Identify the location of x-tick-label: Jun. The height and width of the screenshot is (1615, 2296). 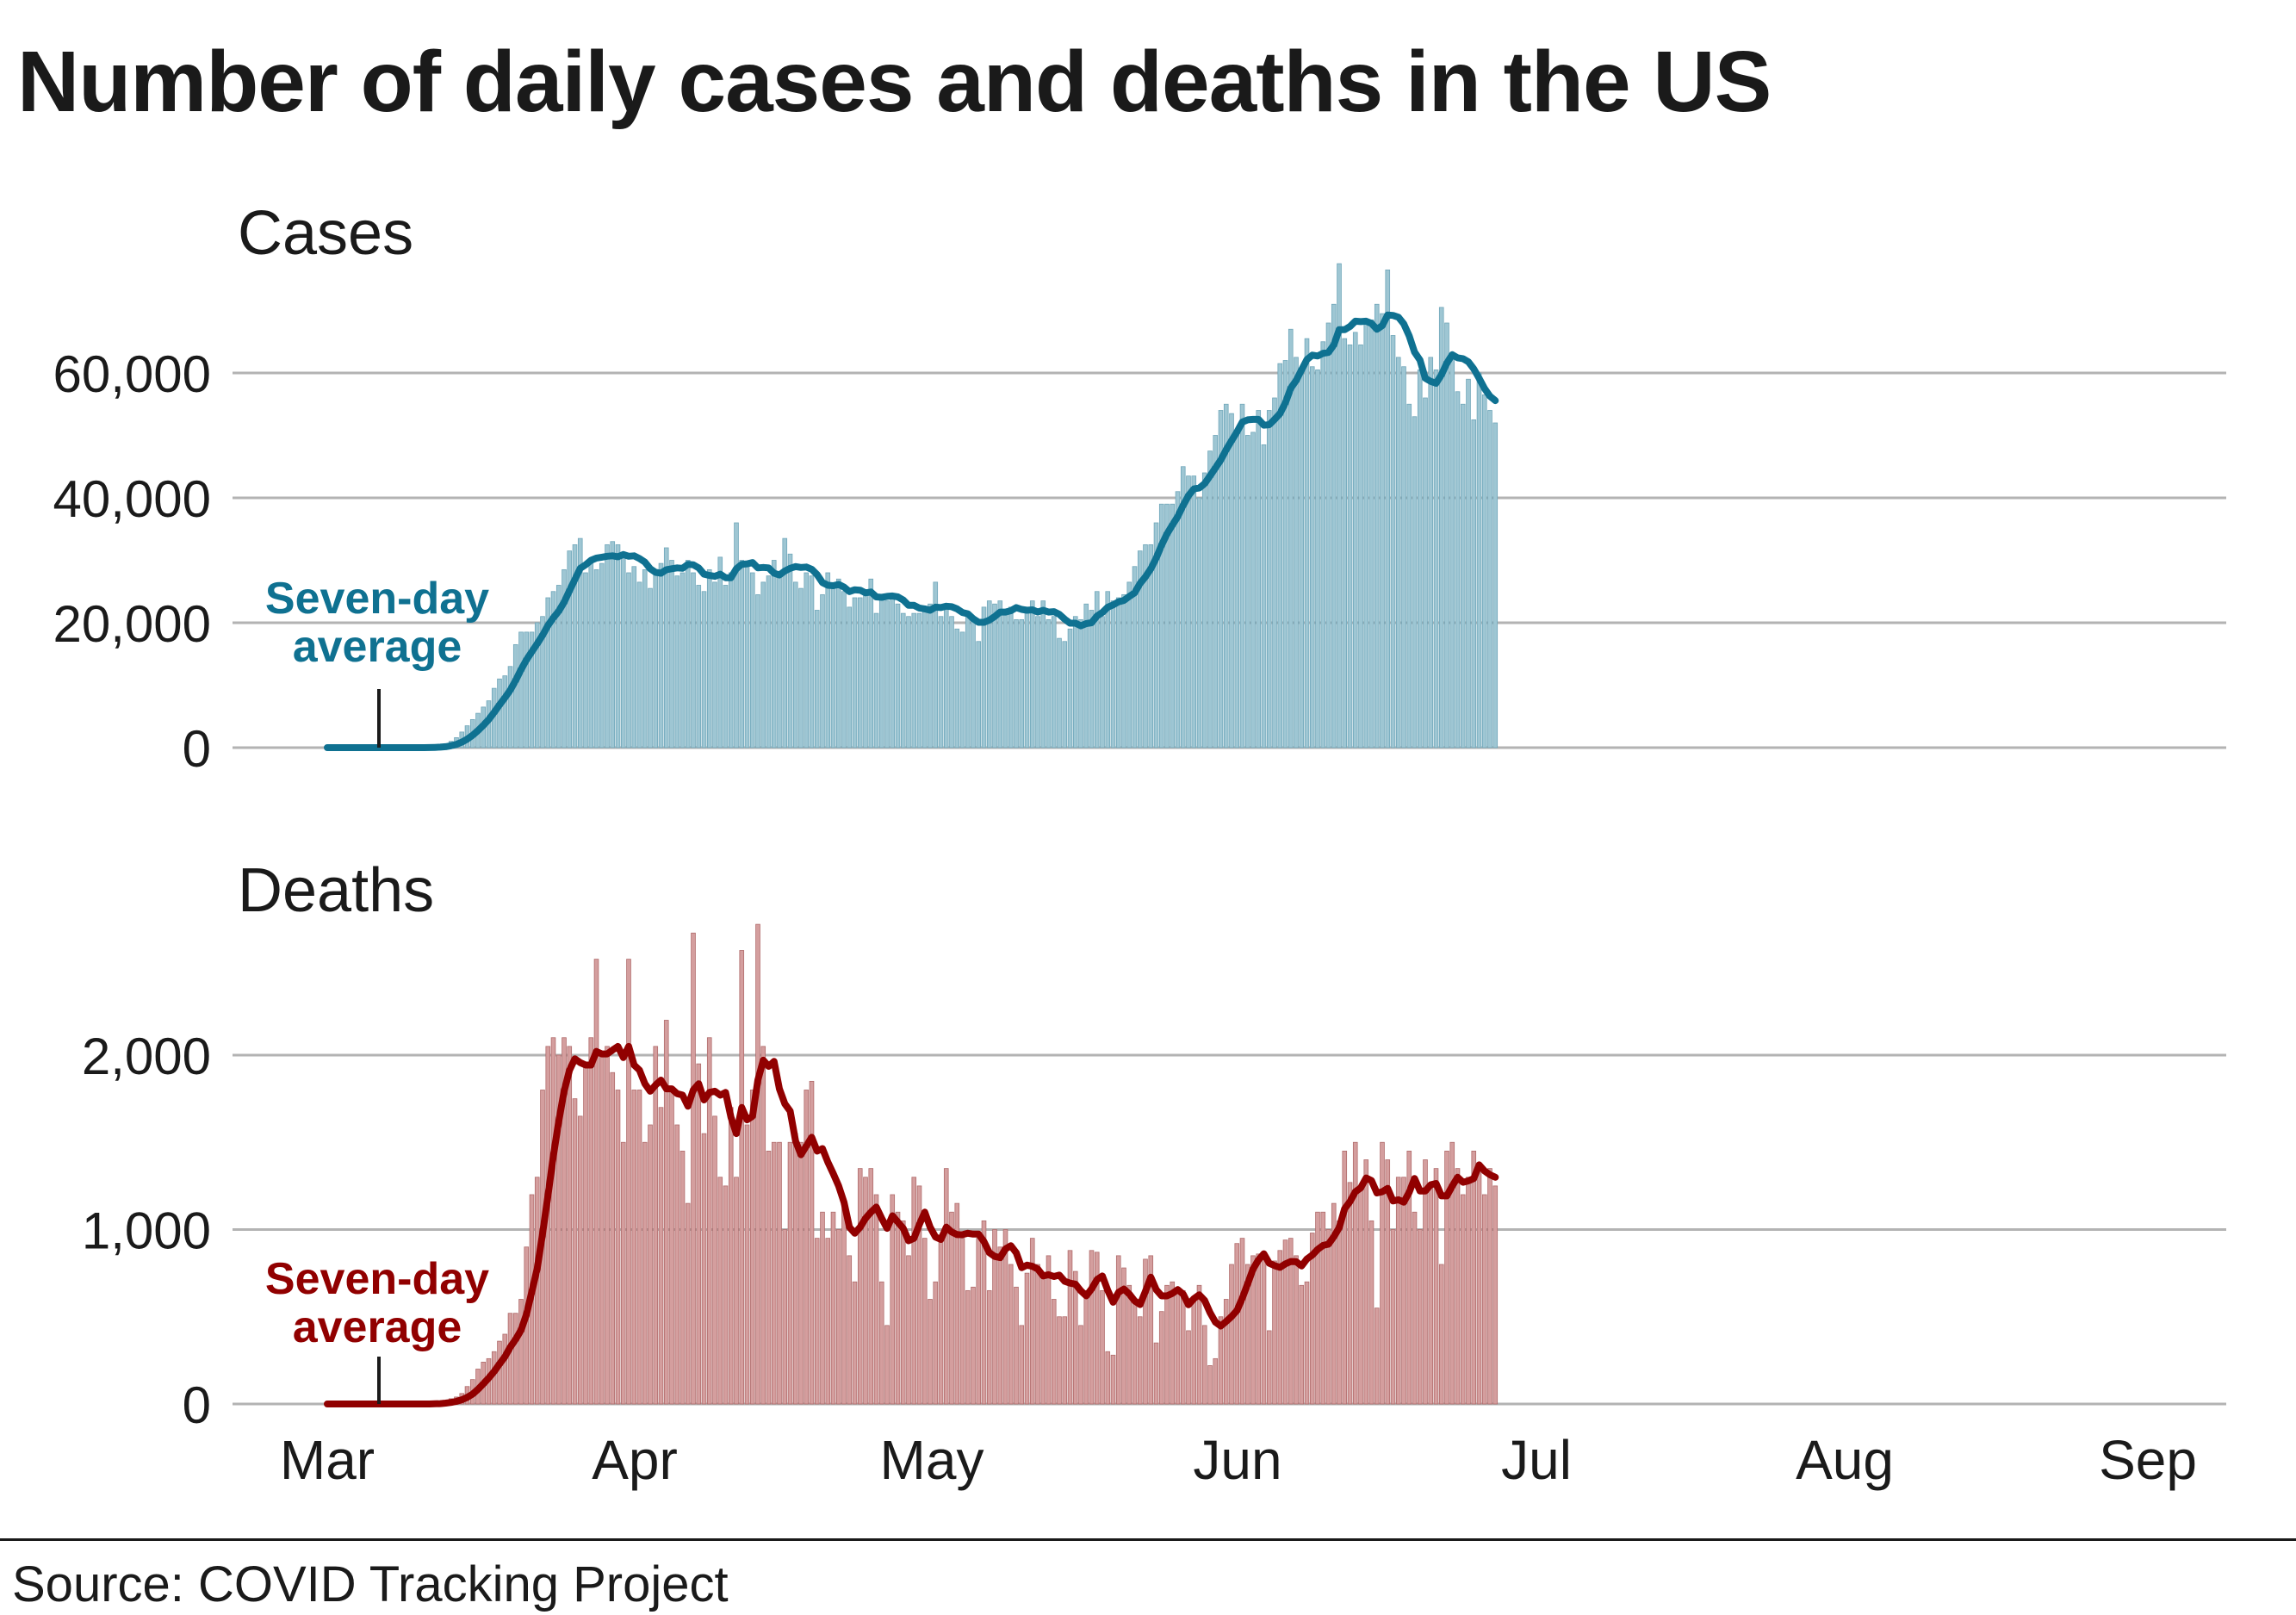
(1237, 1460).